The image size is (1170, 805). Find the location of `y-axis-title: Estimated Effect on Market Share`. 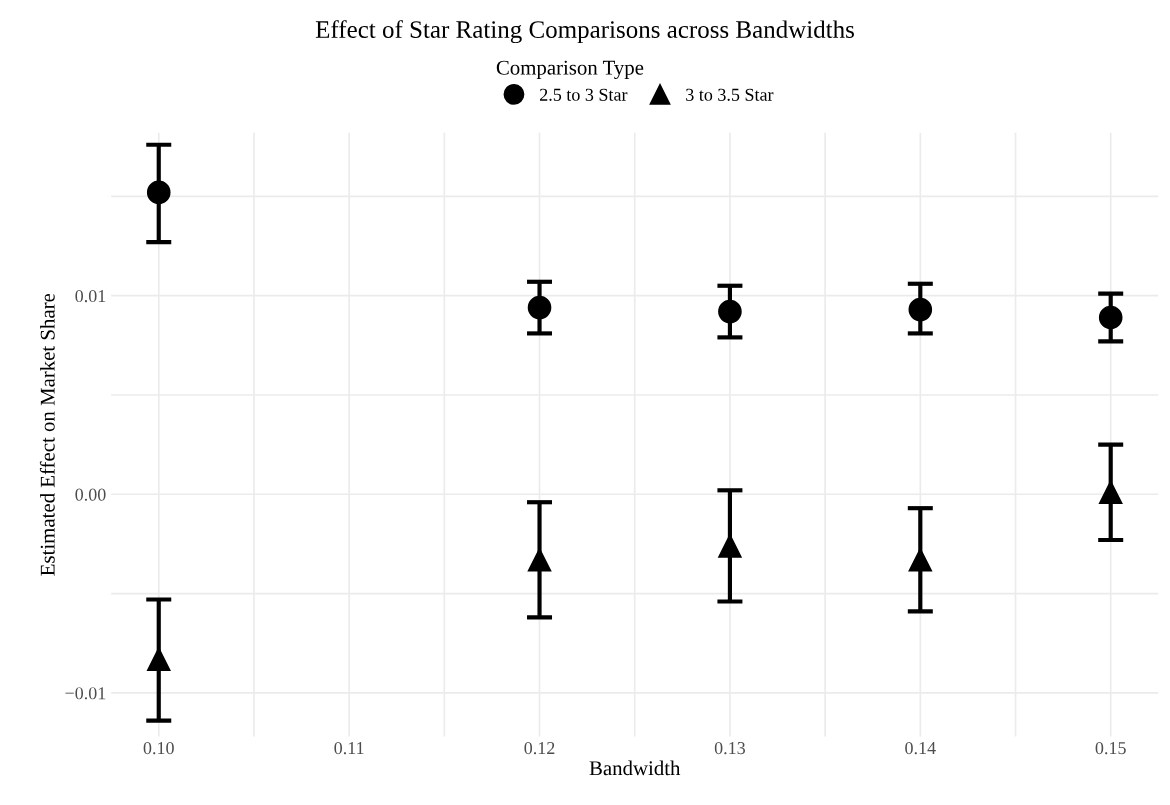

y-axis-title: Estimated Effect on Market Share is located at coordinates (47, 434).